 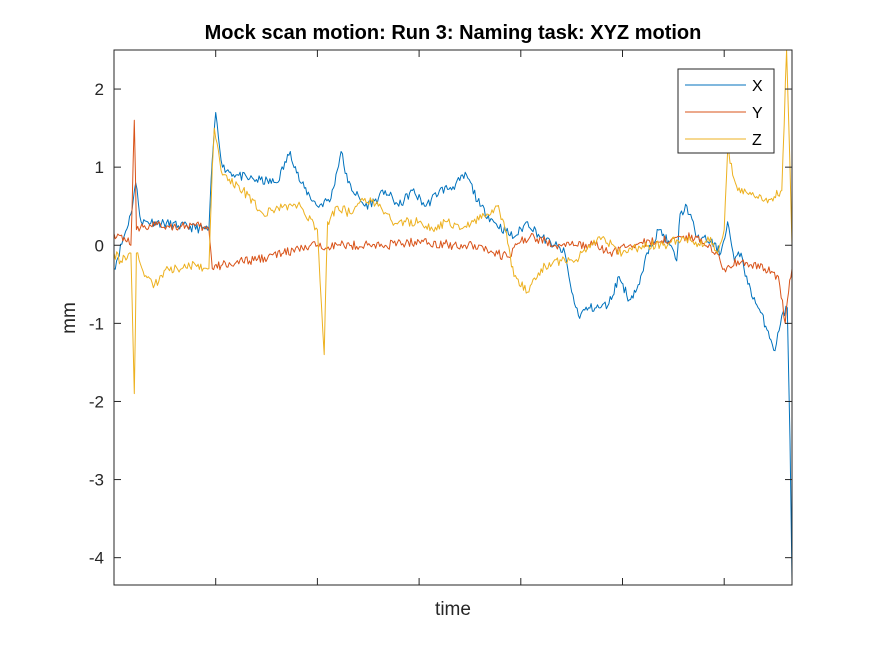 What do you see at coordinates (453, 609) in the screenshot?
I see `x-axis-label: time` at bounding box center [453, 609].